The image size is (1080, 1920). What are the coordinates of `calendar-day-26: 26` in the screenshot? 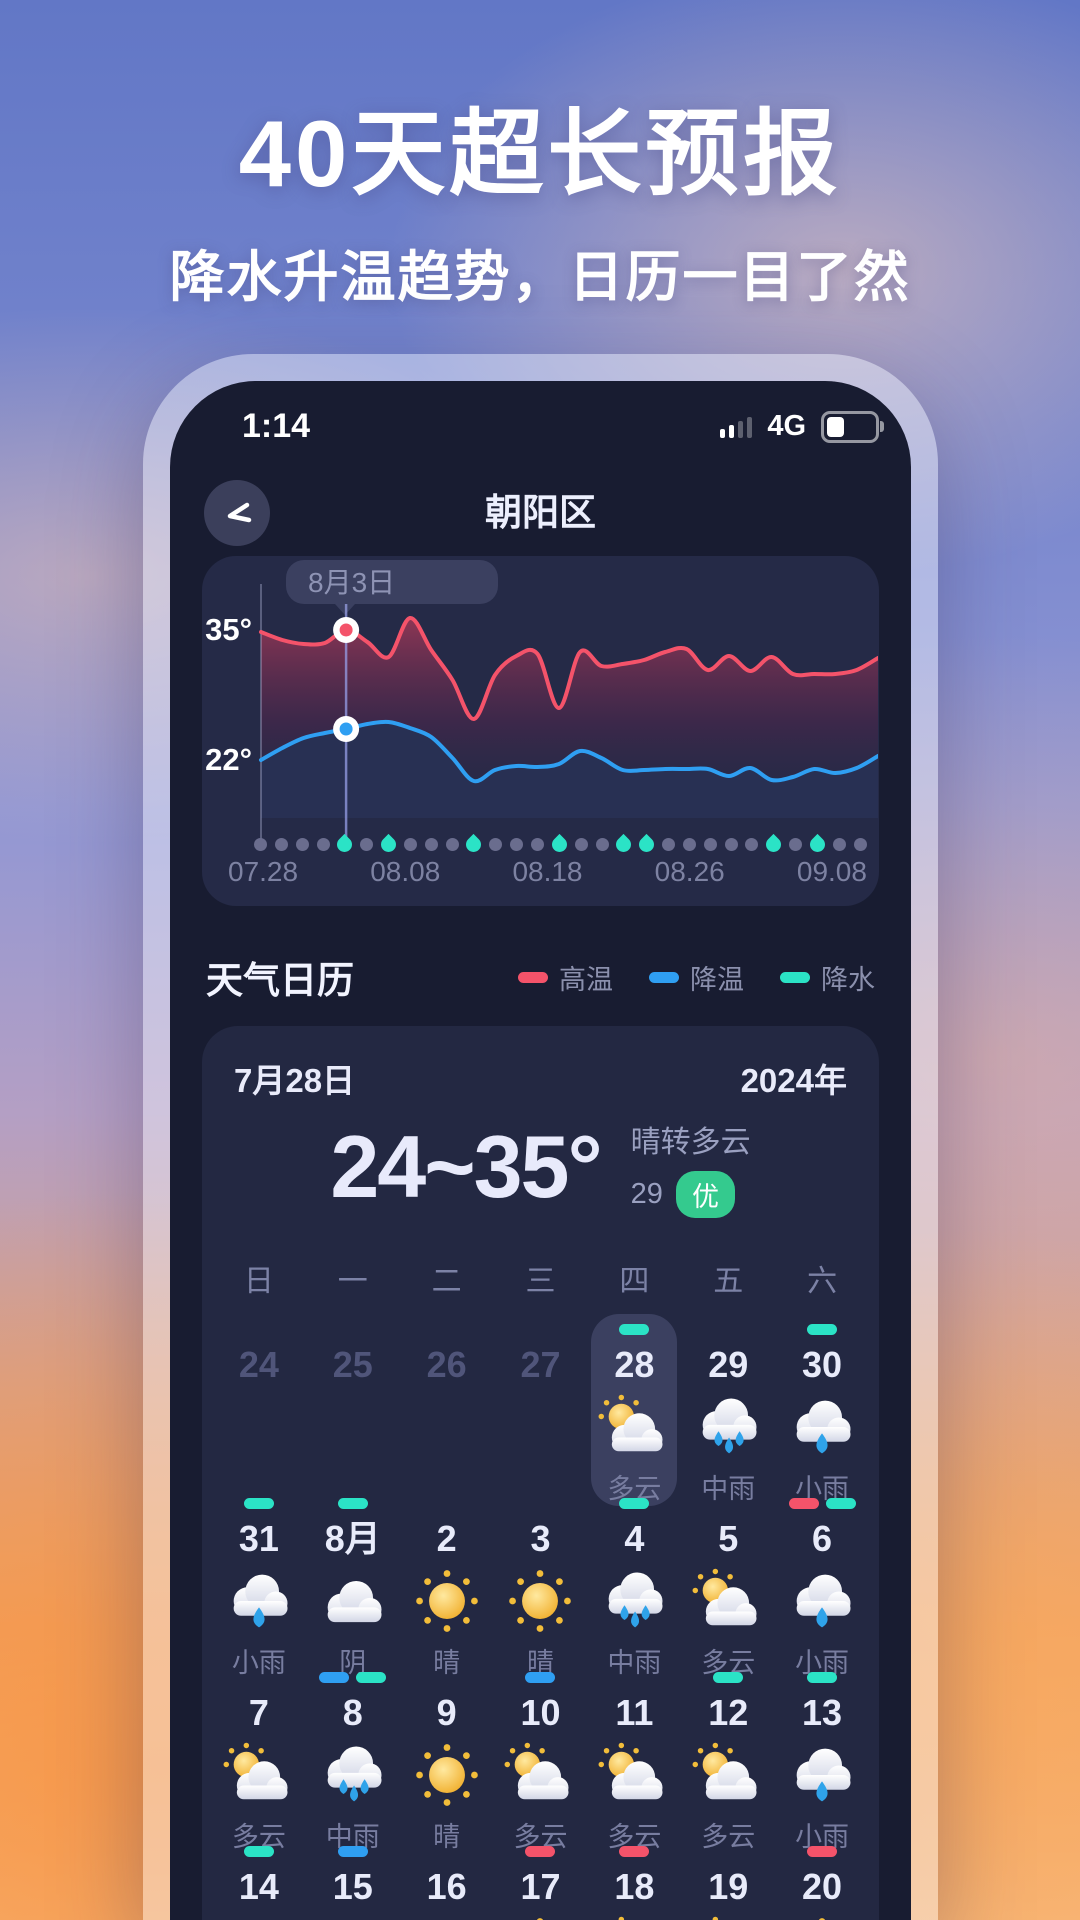 It's located at (447, 1410).